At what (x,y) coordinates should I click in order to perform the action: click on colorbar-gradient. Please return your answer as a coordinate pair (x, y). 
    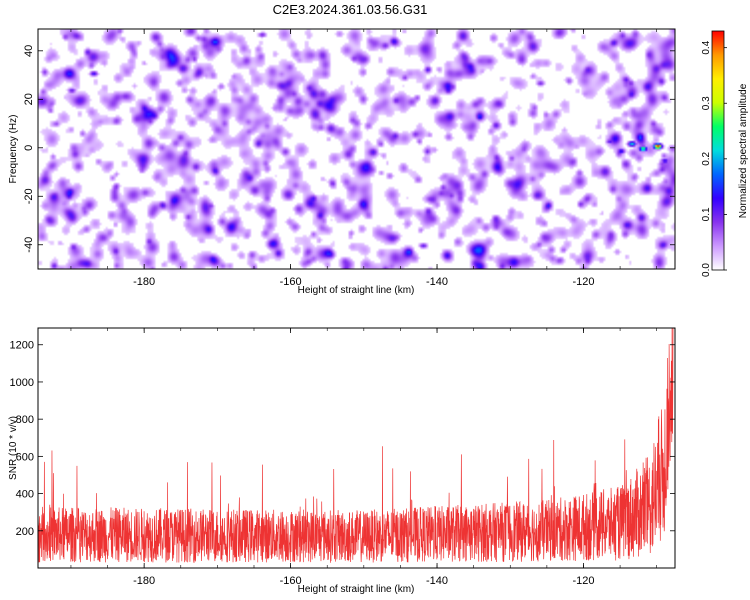
    Looking at the image, I should click on (718, 150).